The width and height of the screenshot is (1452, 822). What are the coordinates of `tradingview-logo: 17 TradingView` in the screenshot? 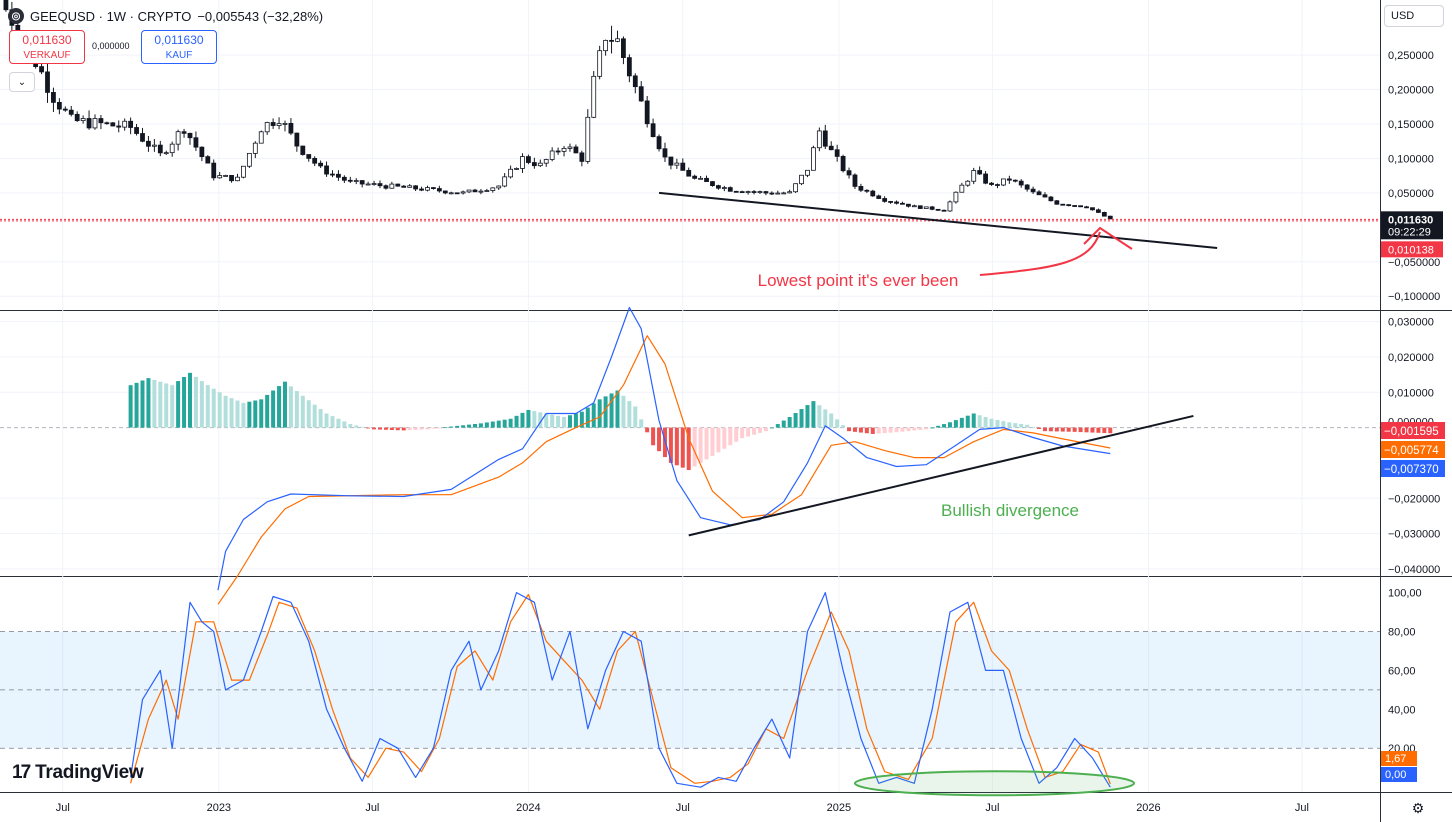 It's located at (78, 773).